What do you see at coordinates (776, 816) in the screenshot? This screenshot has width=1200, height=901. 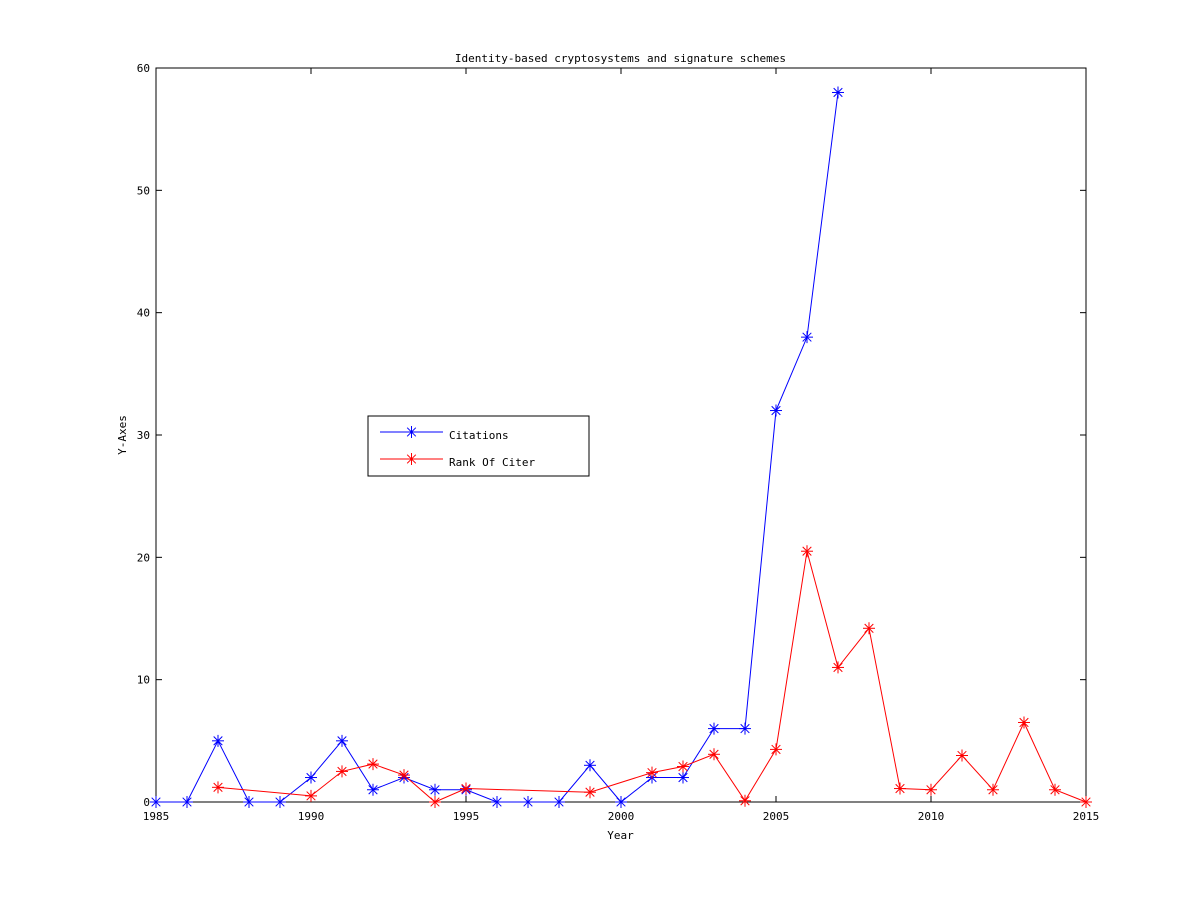 I see `x-tick-label-2005: 2005` at bounding box center [776, 816].